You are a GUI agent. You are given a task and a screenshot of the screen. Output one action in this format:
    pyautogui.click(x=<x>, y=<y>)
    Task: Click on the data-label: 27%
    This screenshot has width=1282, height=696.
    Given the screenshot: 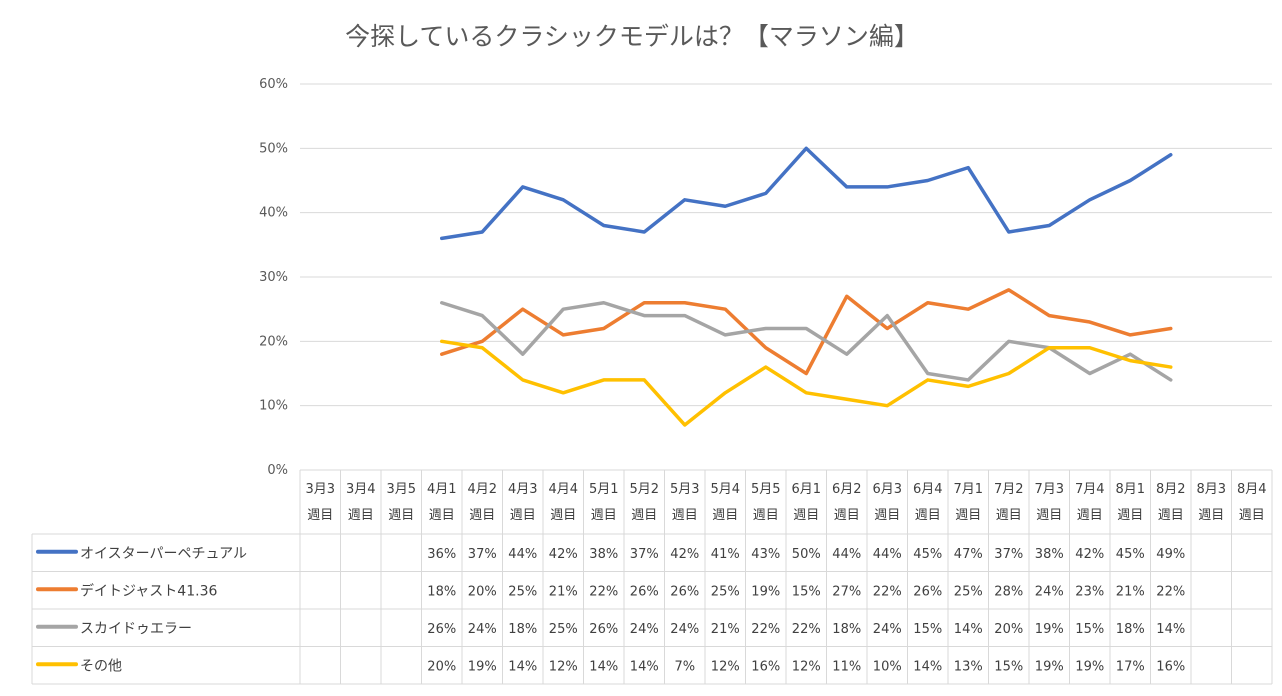 What is the action you would take?
    pyautogui.click(x=846, y=591)
    